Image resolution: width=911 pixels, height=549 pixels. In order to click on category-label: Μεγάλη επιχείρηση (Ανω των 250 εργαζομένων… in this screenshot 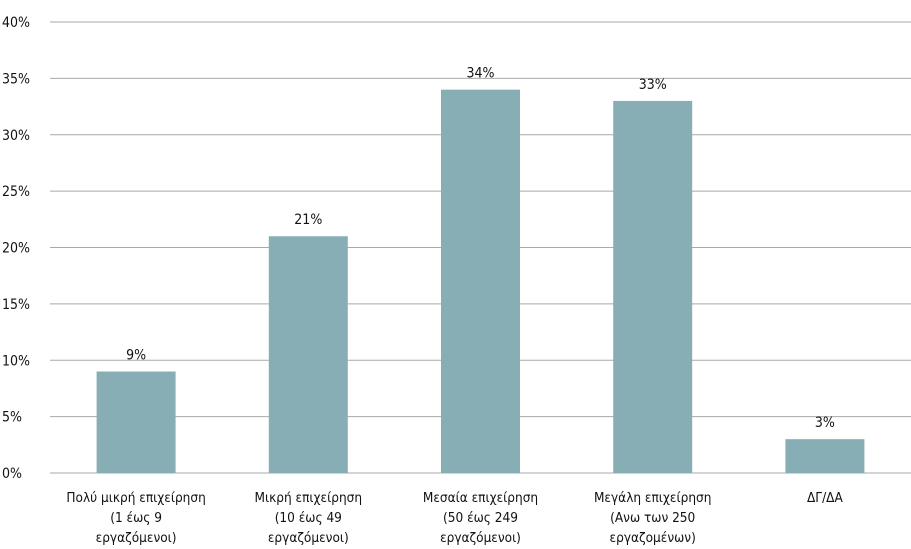, I will do `click(652, 518)`.